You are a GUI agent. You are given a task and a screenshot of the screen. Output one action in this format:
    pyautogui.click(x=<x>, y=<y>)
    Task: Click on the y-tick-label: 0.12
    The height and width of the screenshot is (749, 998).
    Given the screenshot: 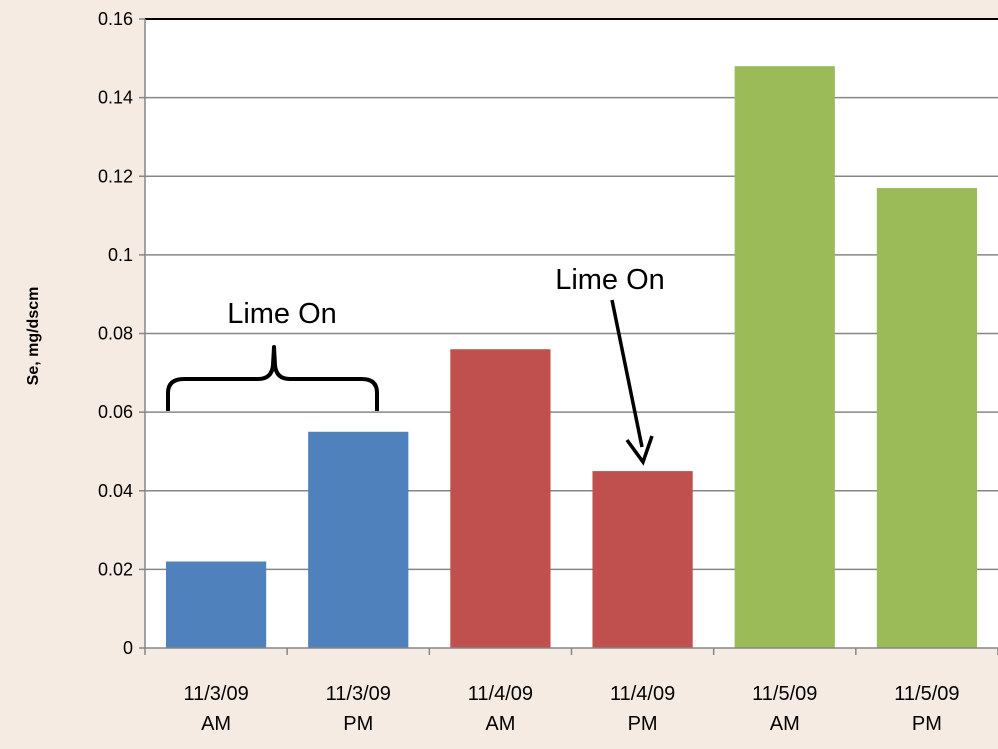 What is the action you would take?
    pyautogui.click(x=115, y=176)
    